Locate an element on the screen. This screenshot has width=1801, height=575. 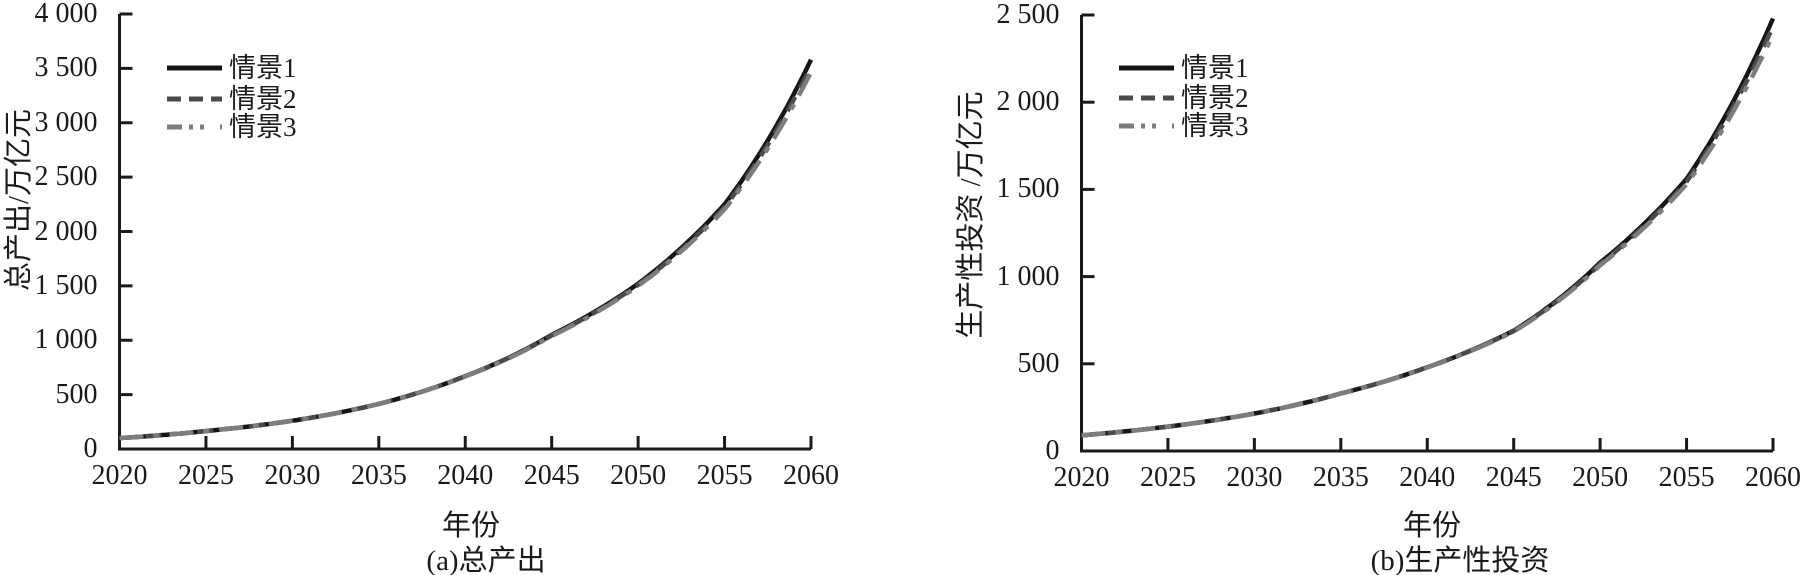
chart-caption: (a)总产出 is located at coordinates (486, 560).